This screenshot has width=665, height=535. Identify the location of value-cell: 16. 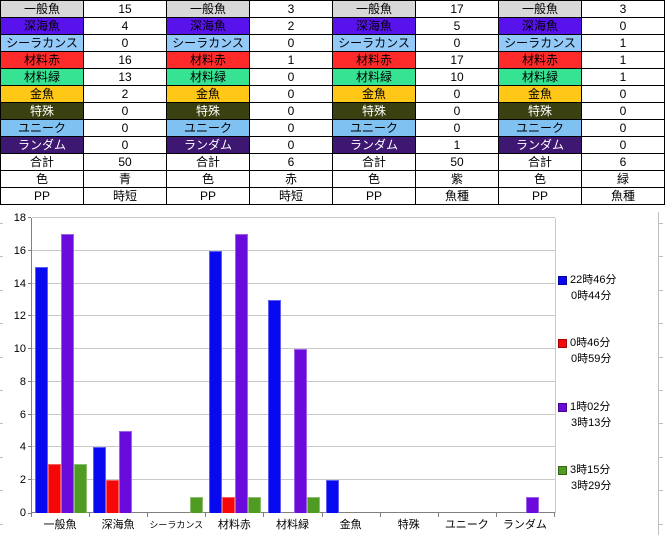
(125, 60).